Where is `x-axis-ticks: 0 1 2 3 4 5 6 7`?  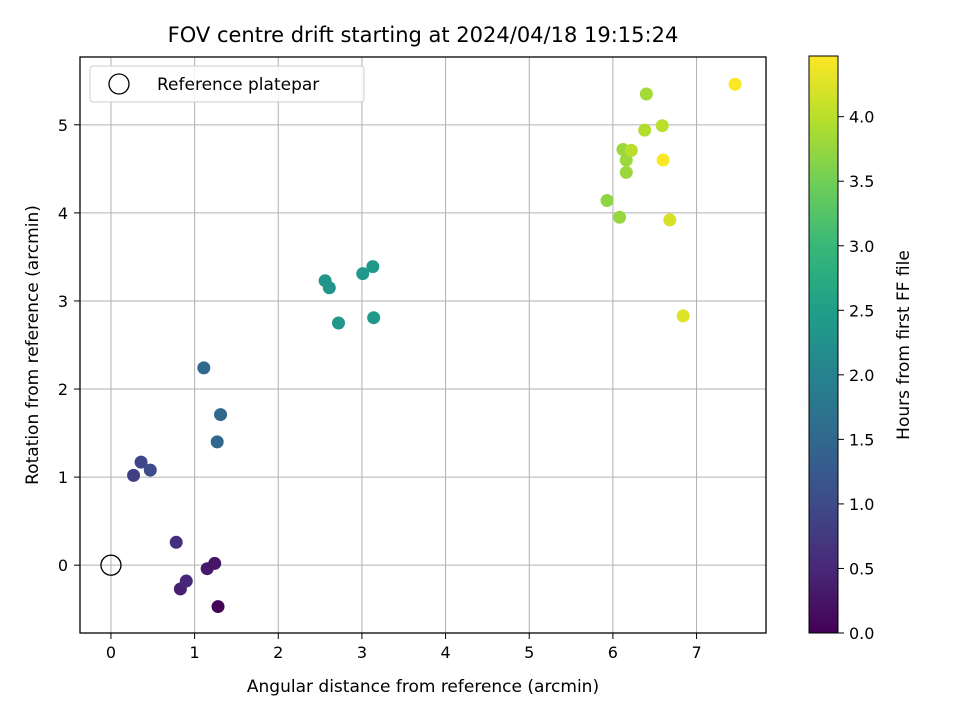 x-axis-ticks: 0 1 2 3 4 5 6 7 is located at coordinates (404, 647).